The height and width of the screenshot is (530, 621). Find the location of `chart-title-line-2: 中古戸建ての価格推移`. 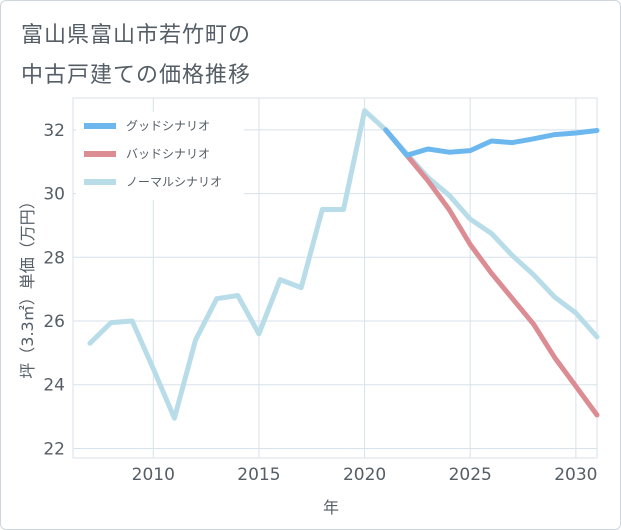

chart-title-line-2: 中古戸建ての価格推移 is located at coordinates (136, 75).